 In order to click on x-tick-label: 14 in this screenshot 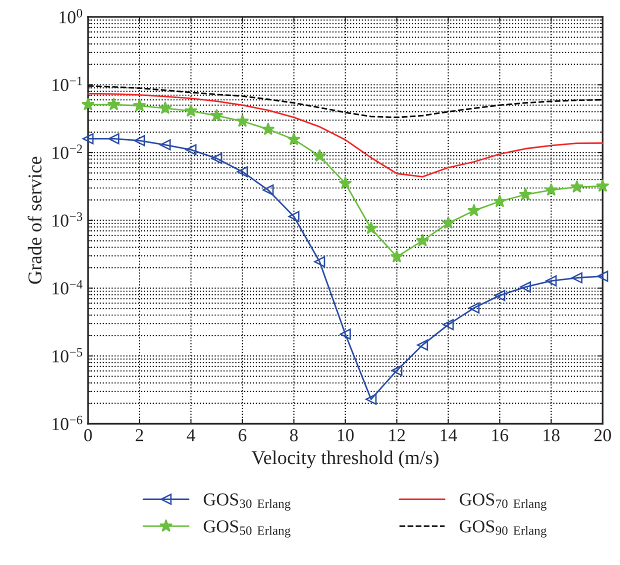, I will do `click(449, 435)`.